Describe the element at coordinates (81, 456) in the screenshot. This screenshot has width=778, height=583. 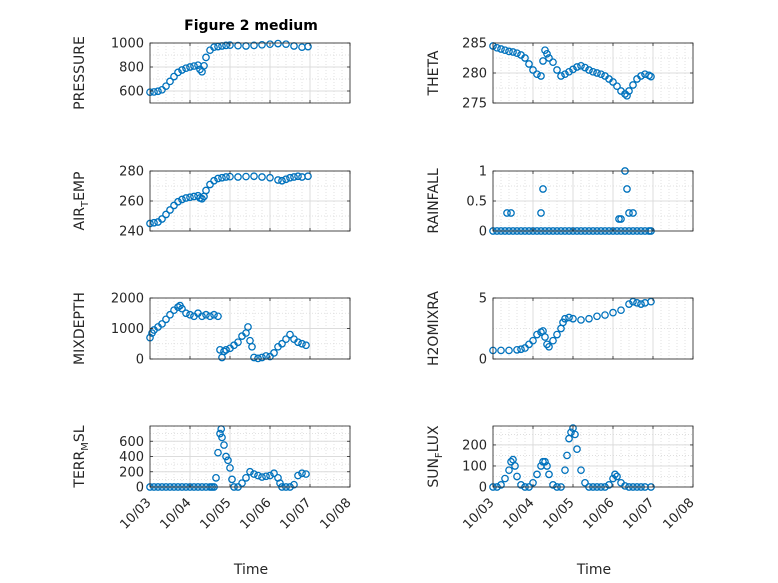
I see `y-axis-label: TERRMSL` at that location.